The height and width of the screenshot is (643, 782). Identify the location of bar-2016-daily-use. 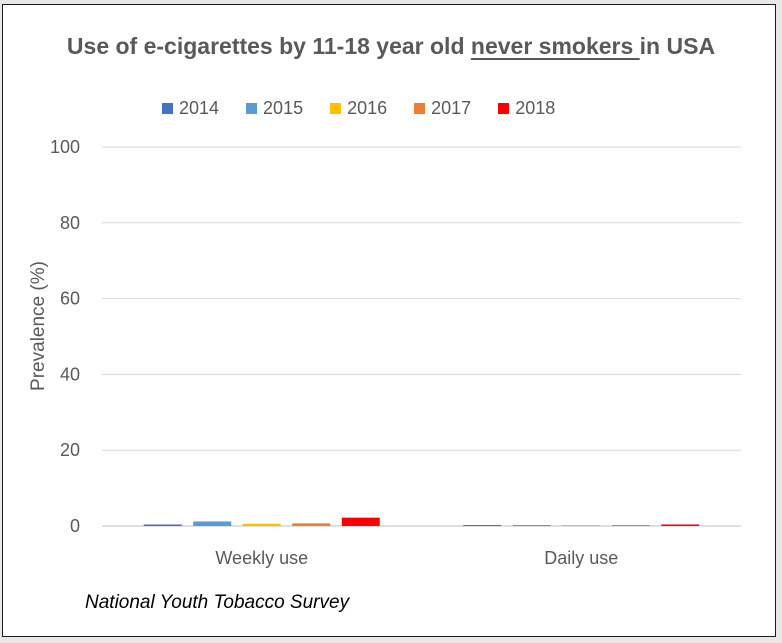
(581, 525).